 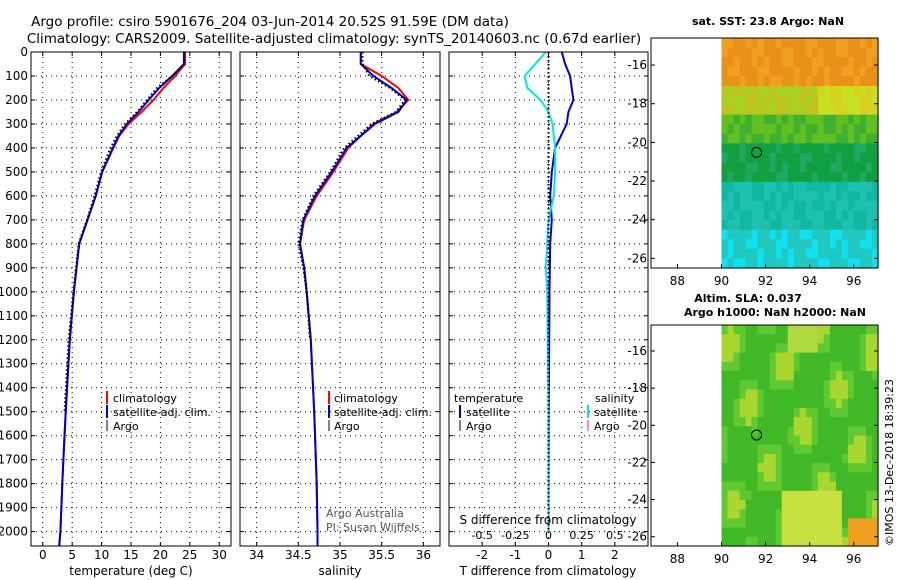 I want to click on depth-tick-label: 800, so click(x=16, y=244).